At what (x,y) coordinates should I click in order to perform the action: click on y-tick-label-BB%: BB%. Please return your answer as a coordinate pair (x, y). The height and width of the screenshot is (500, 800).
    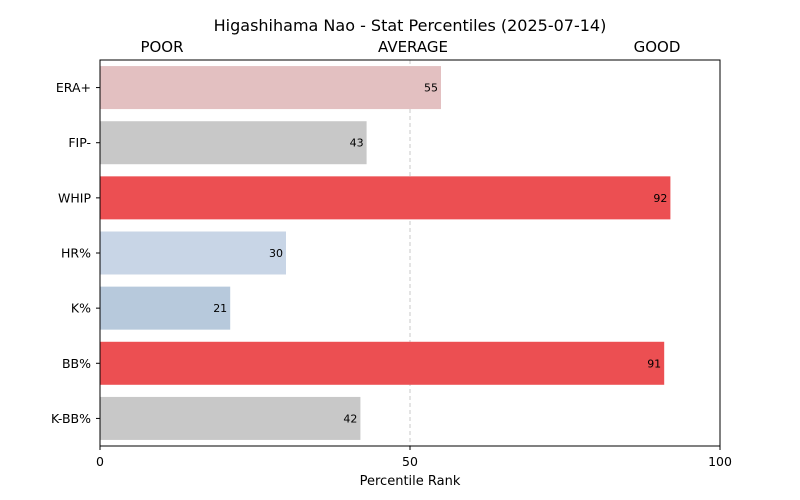
    Looking at the image, I should click on (76, 363).